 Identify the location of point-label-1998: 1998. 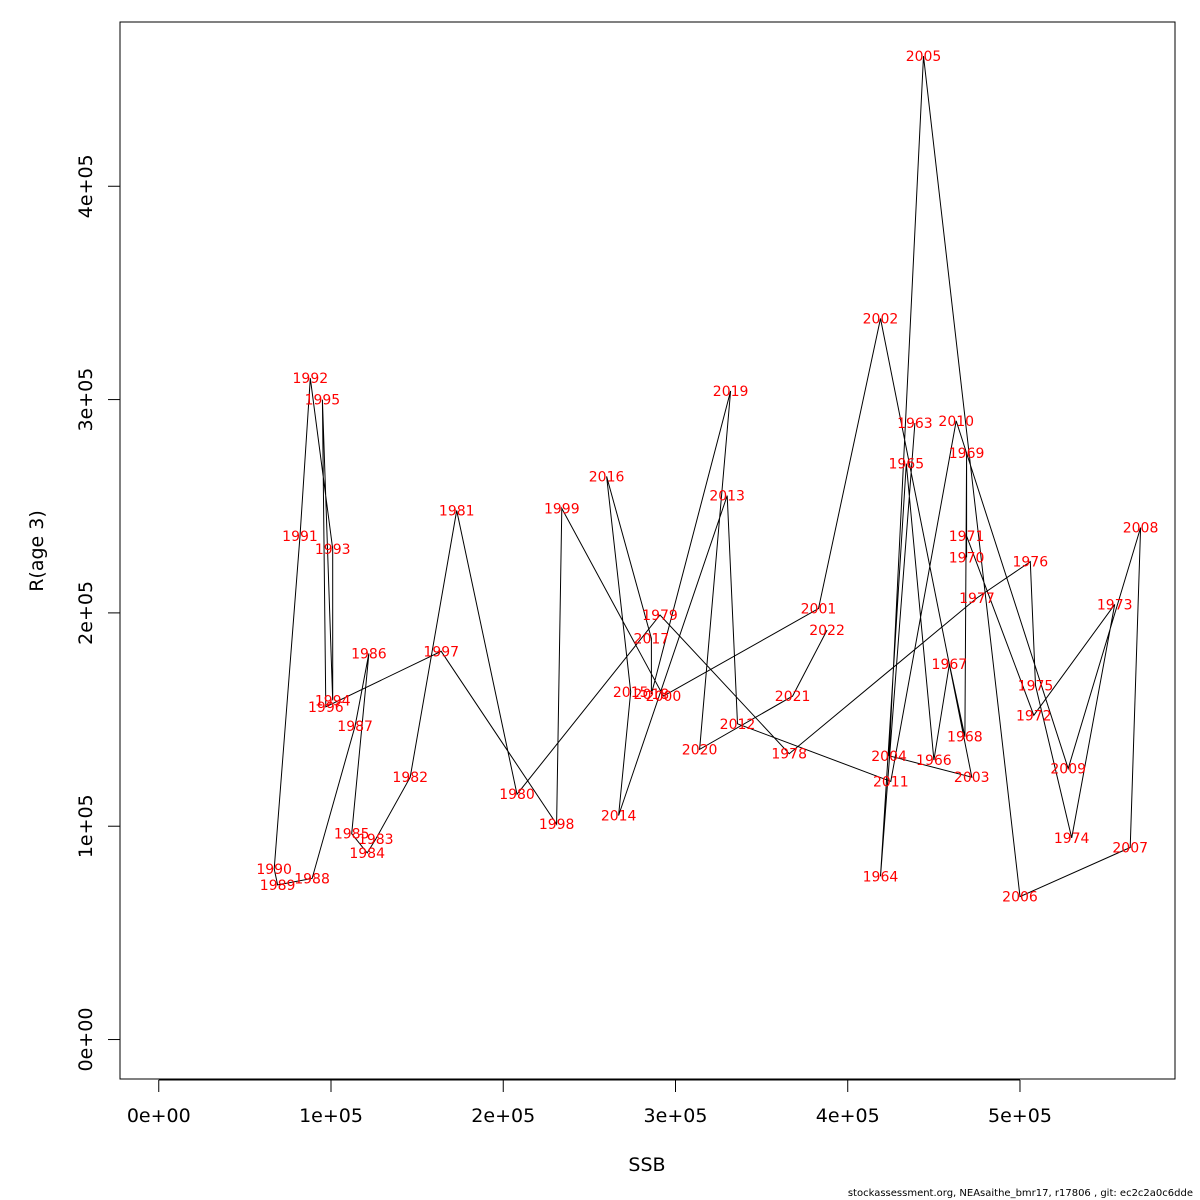
(557, 825).